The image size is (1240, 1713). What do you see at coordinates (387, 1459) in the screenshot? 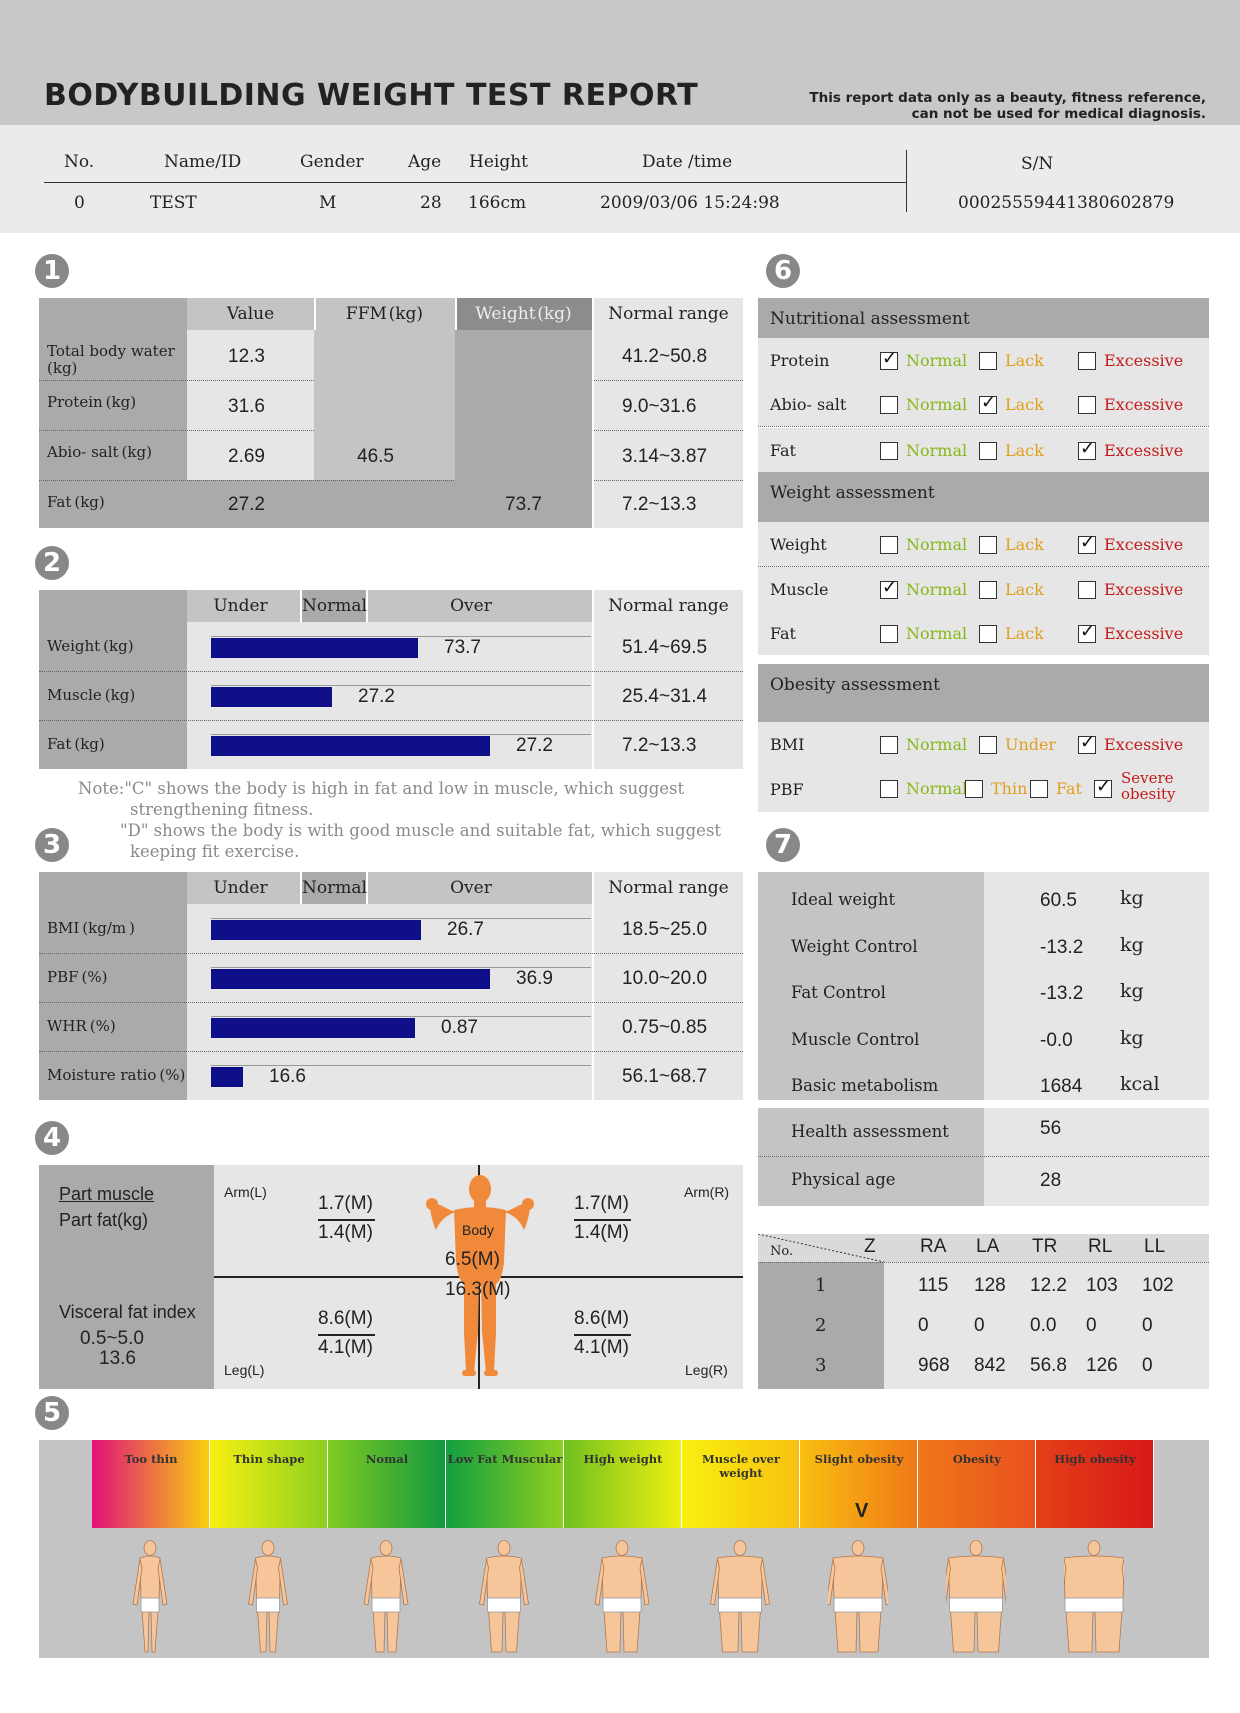
I see `weight-category-label: Nomal` at bounding box center [387, 1459].